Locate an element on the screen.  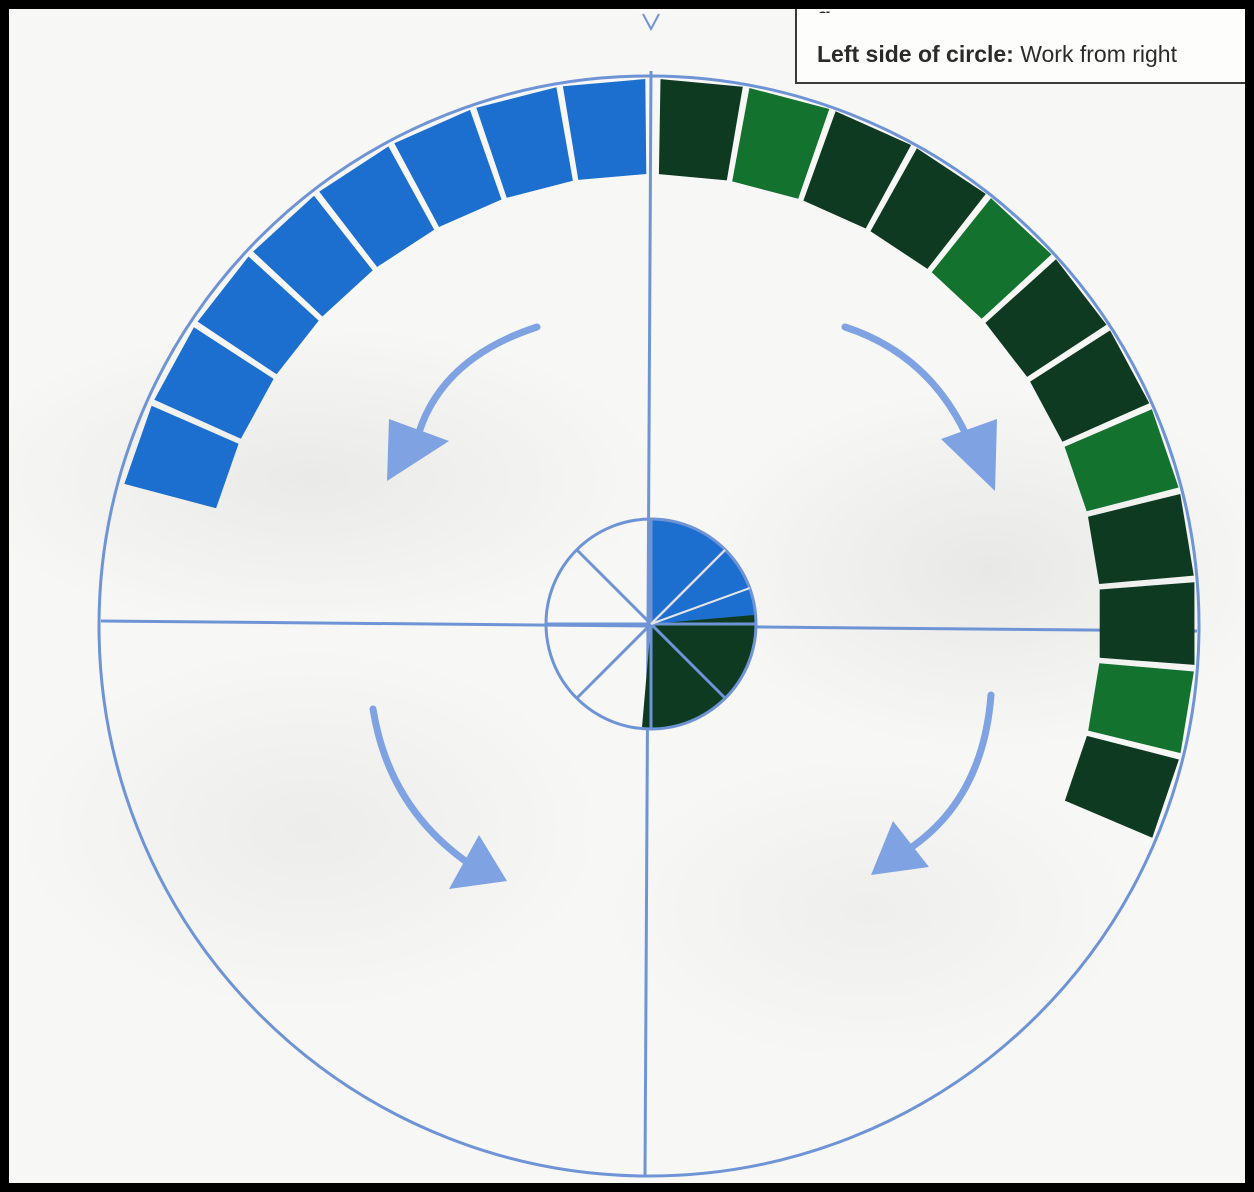
arrow-top-left-icon is located at coordinates (477, 383).